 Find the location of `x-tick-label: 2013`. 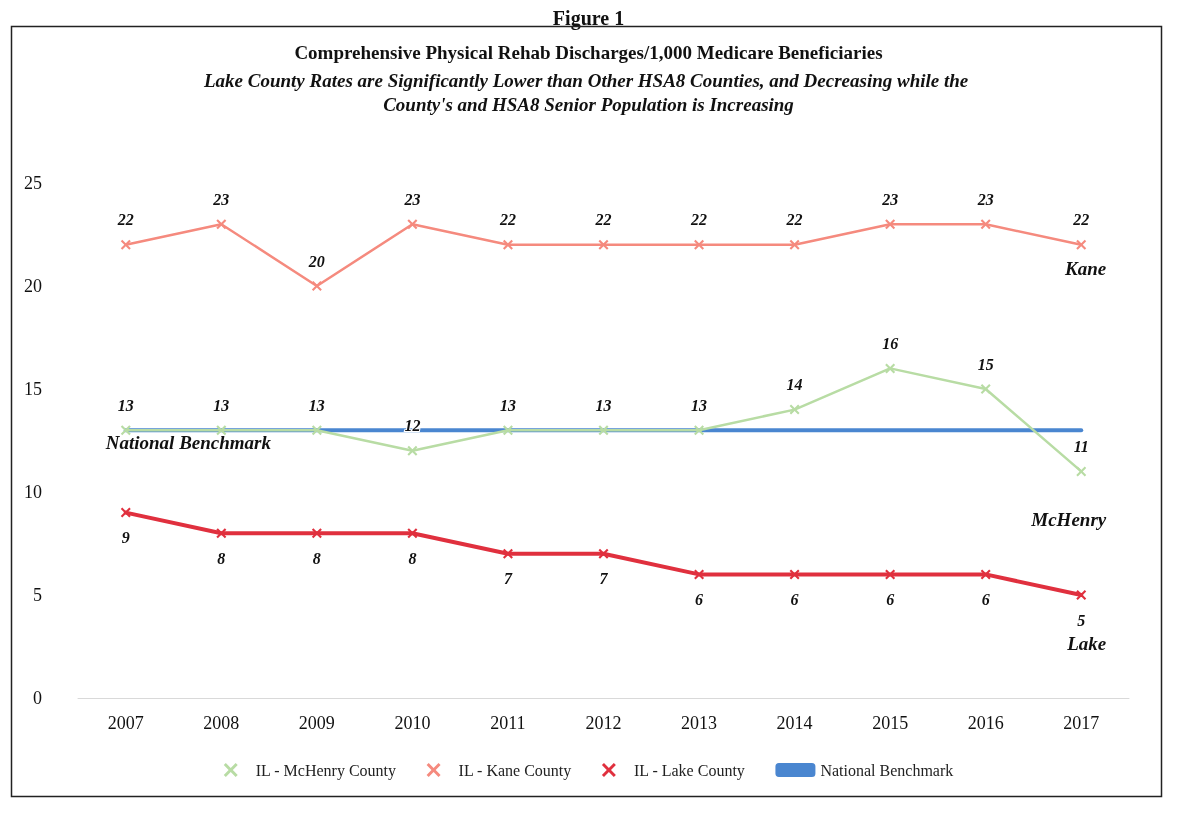

x-tick-label: 2013 is located at coordinates (699, 723).